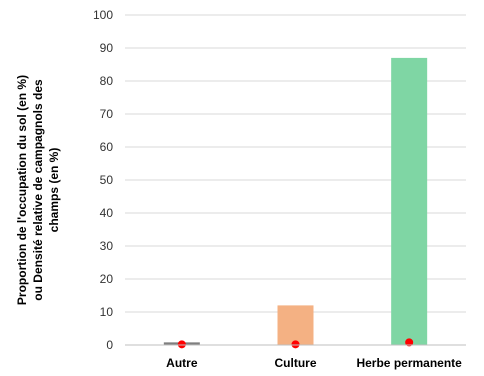  Describe the element at coordinates (107, 180) in the screenshot. I see `y-tick-label: 50` at that location.